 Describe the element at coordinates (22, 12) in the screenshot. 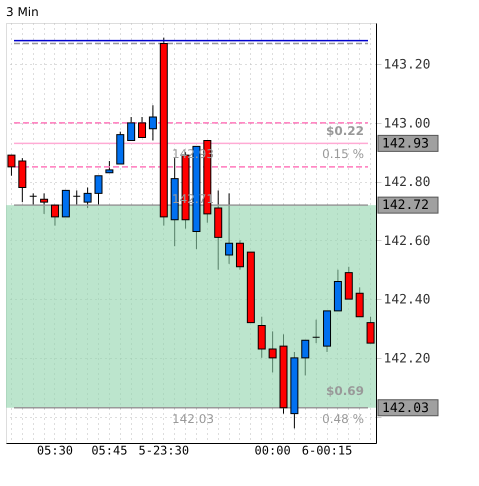

I see `chart-title: 3 Min` at that location.